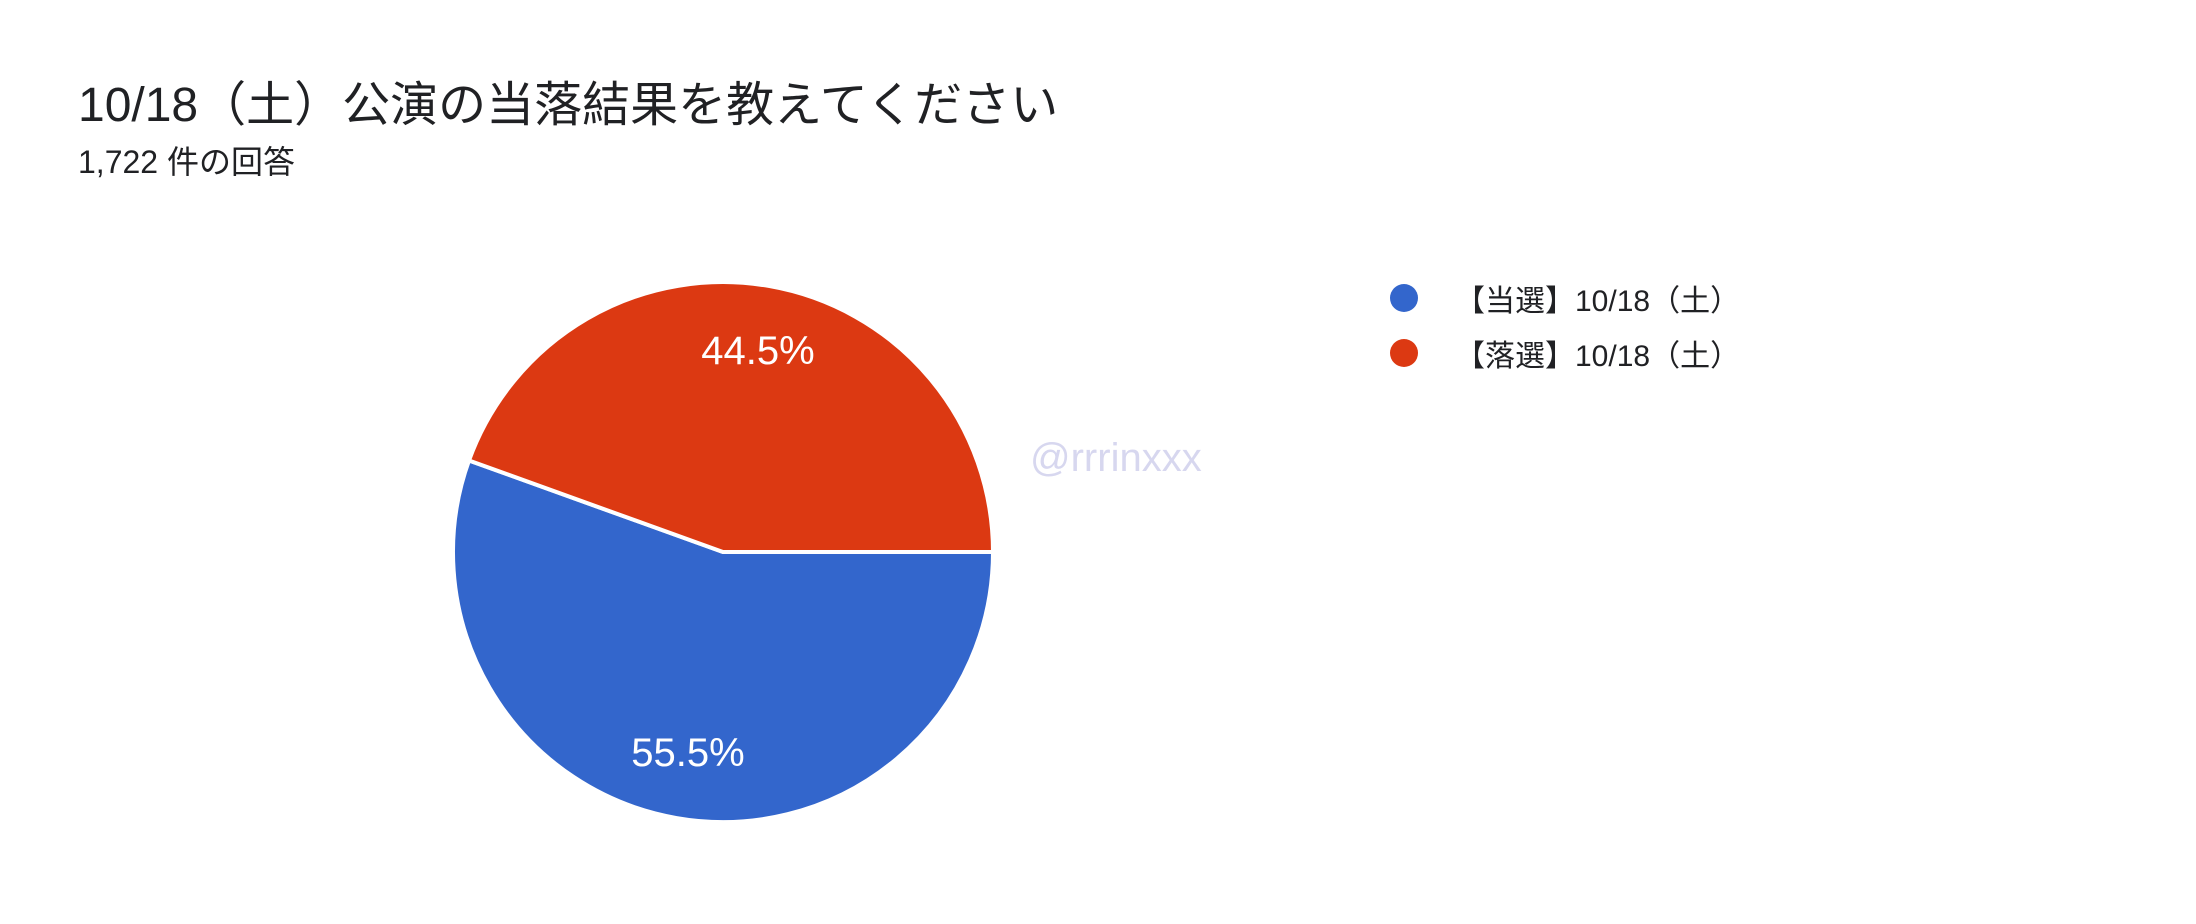  I want to click on question-title: 10/18（土）公演の当落結果を教えてください, so click(568, 105).